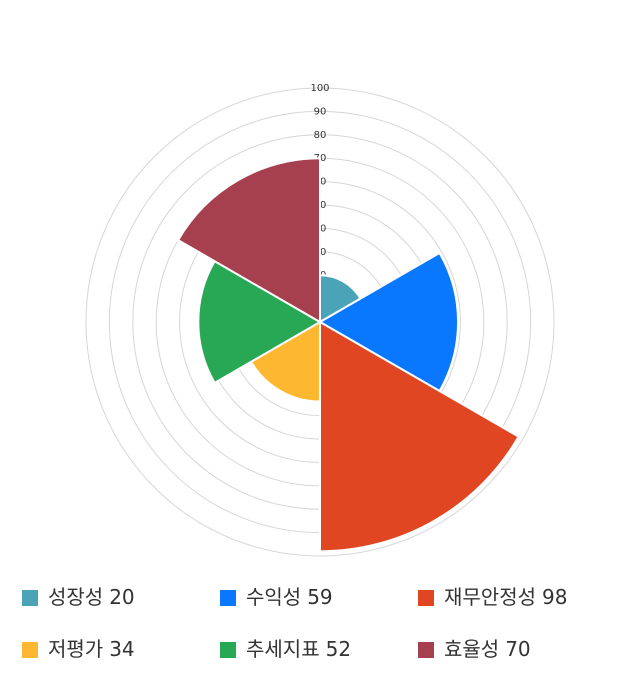 The image size is (640, 700). I want to click on r-tick-label: 90, so click(320, 111).